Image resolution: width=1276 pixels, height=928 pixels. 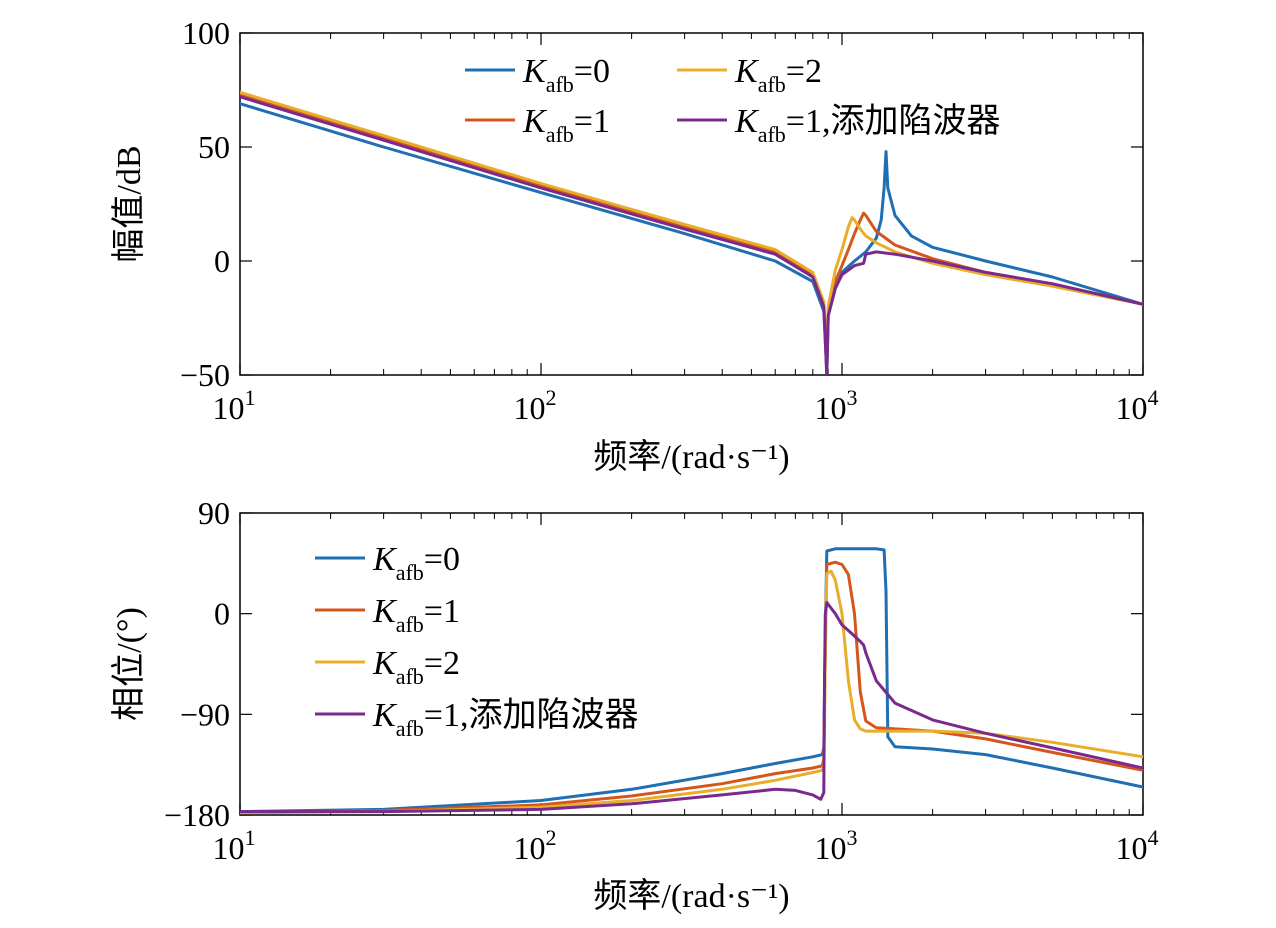 What do you see at coordinates (129, 664) in the screenshot?
I see `y-axis-title: 相位/(°)` at bounding box center [129, 664].